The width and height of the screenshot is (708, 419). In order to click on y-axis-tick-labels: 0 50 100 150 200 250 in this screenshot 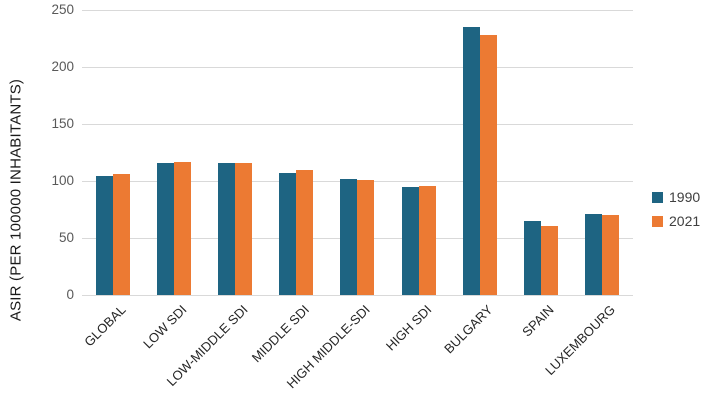, I will do `click(37, 152)`.